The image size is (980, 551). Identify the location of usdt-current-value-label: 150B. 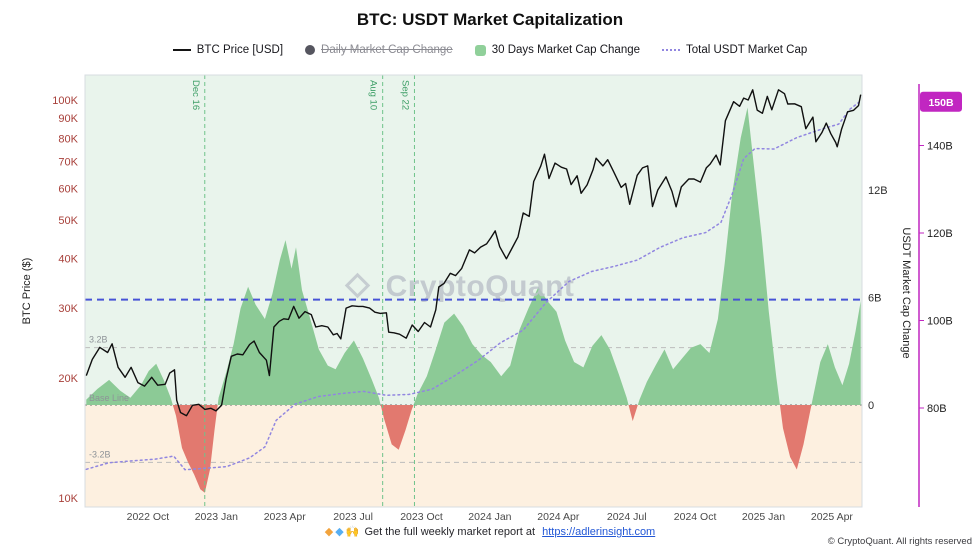
(941, 103).